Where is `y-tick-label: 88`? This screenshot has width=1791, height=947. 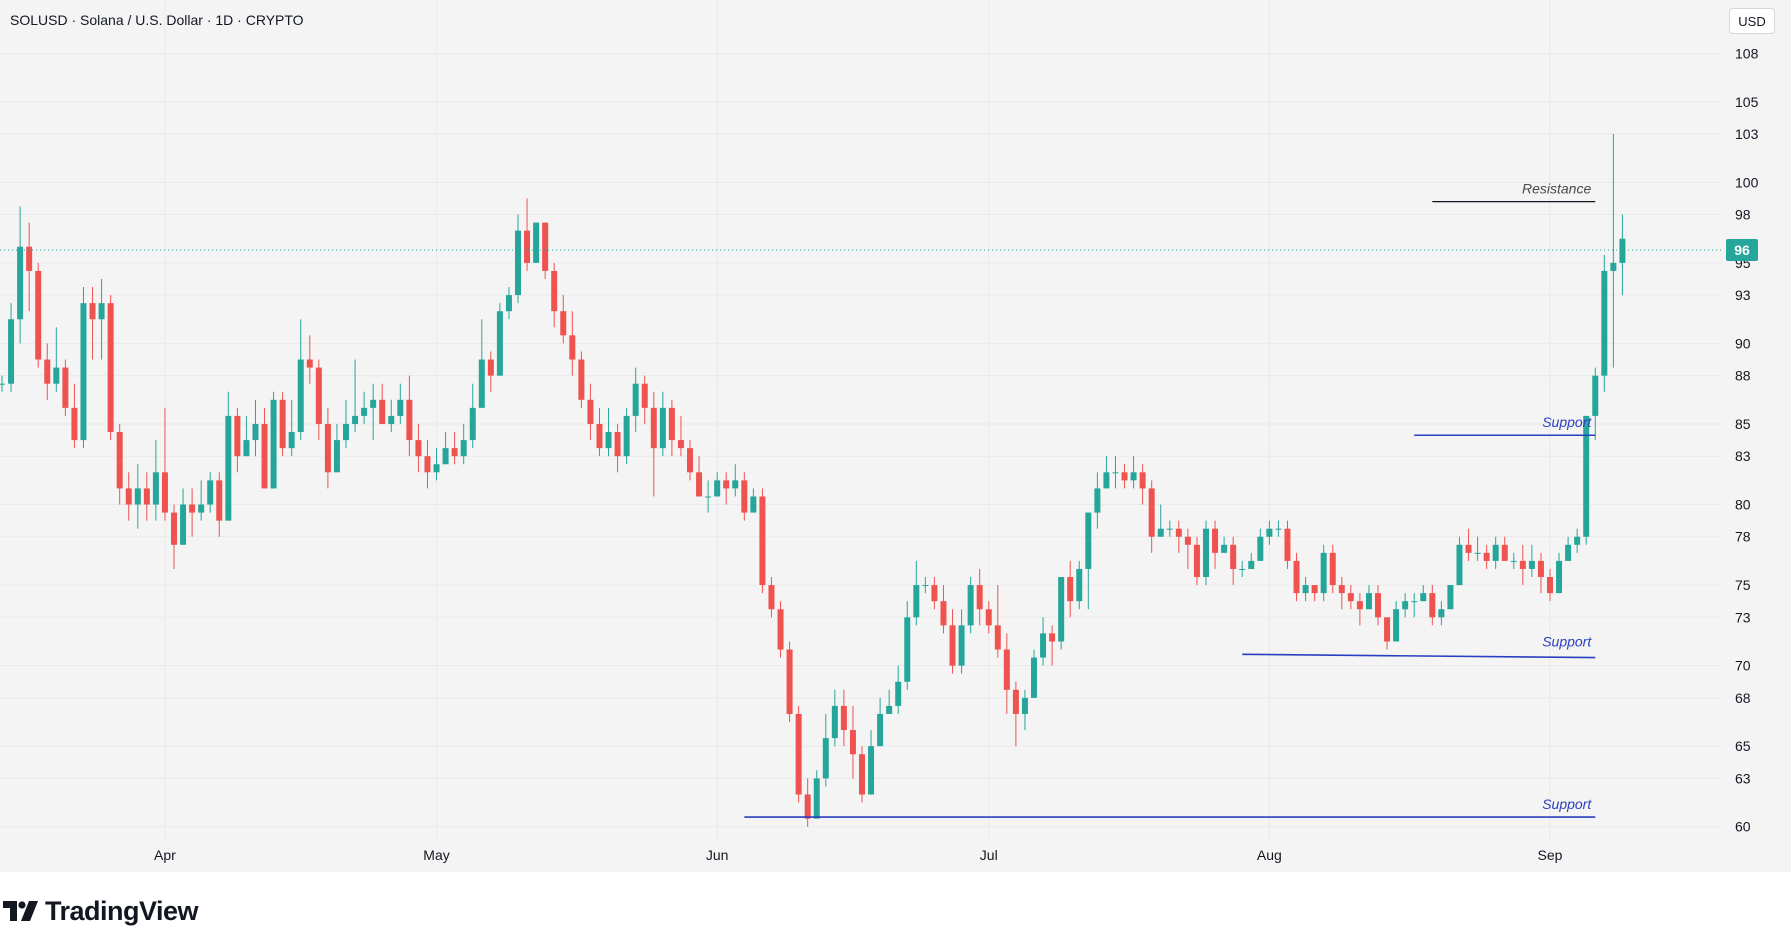
y-tick-label: 88 is located at coordinates (1743, 376).